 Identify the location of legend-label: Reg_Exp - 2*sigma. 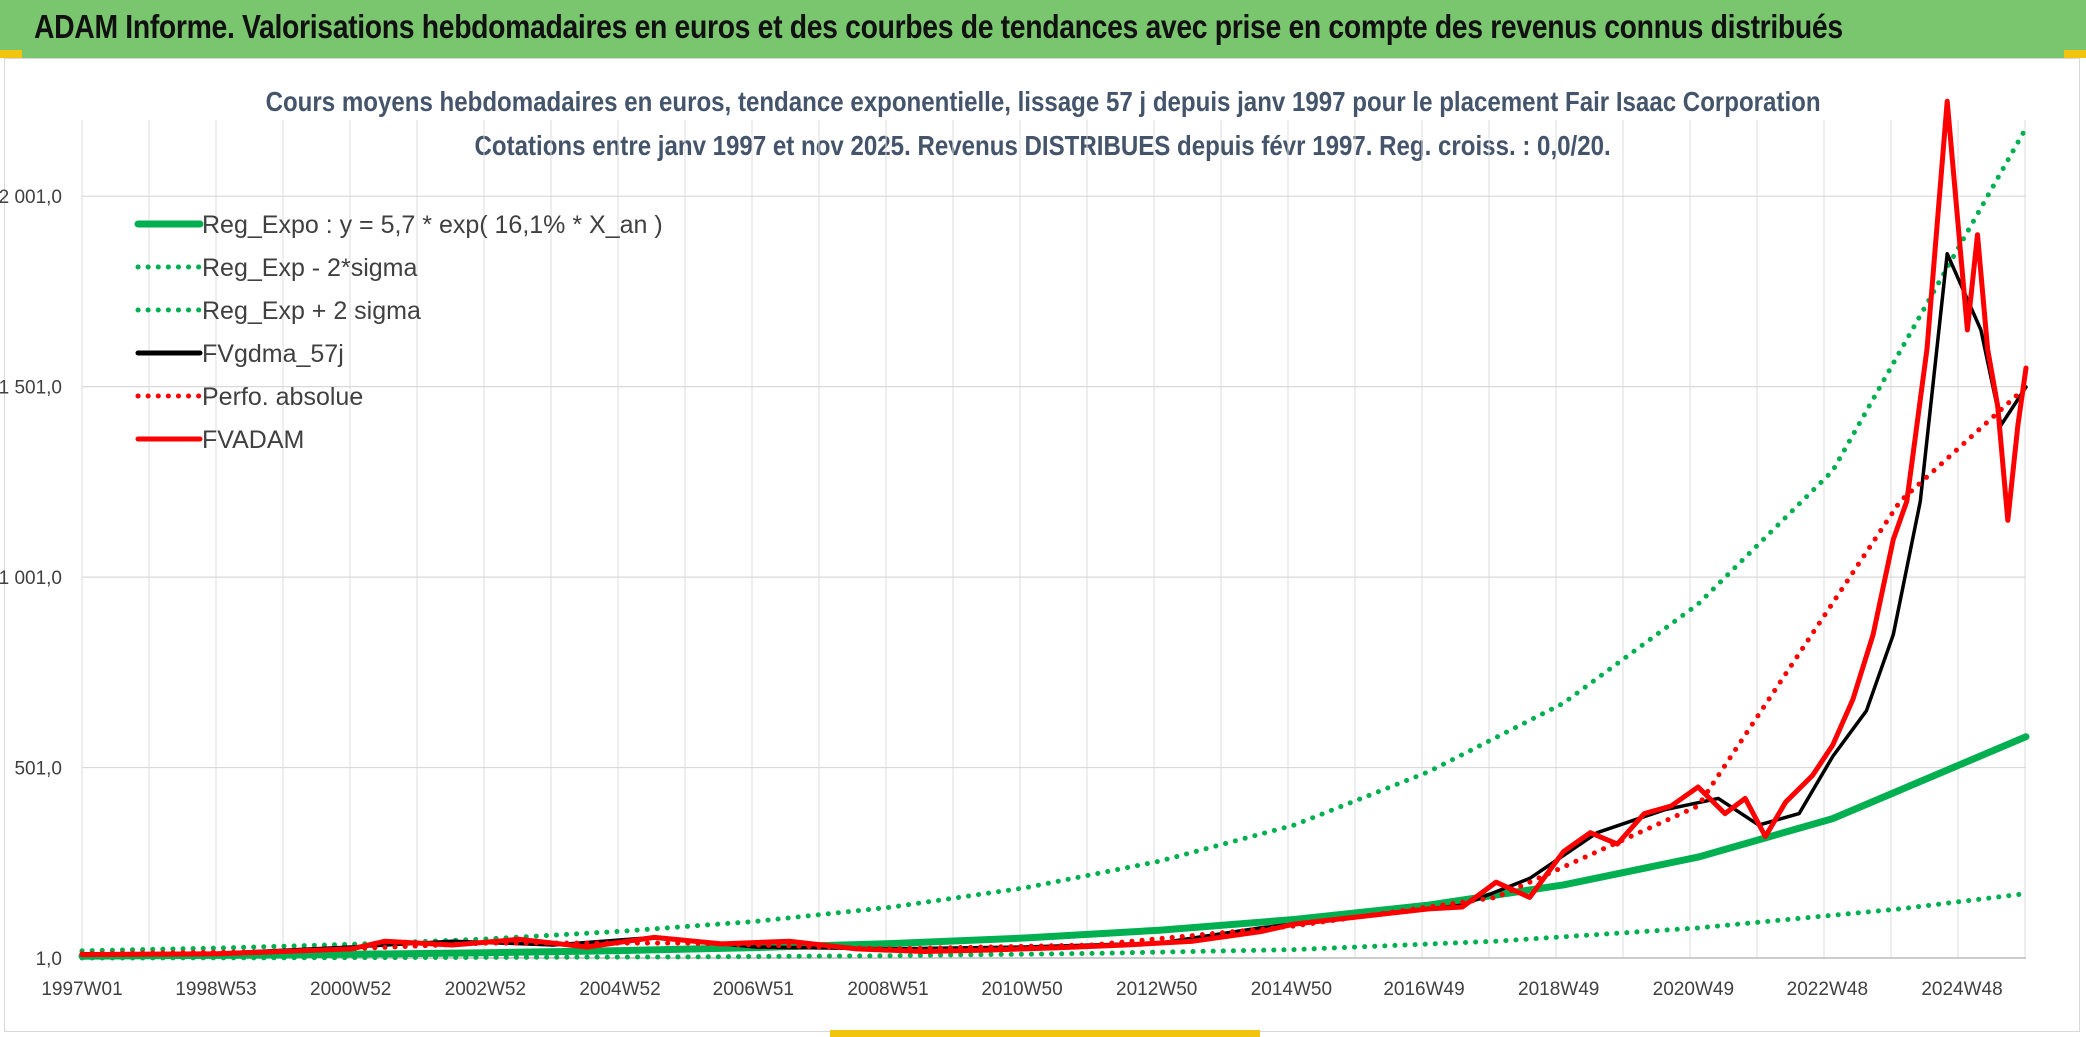
(309, 268).